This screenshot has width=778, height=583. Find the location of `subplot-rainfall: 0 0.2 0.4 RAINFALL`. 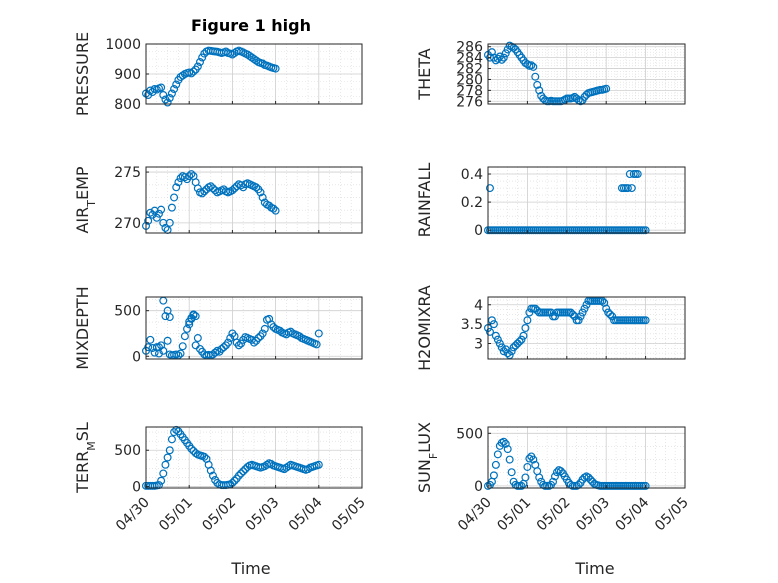

subplot-rainfall: 0 0.2 0.4 RAINFALL is located at coordinates (550, 201).